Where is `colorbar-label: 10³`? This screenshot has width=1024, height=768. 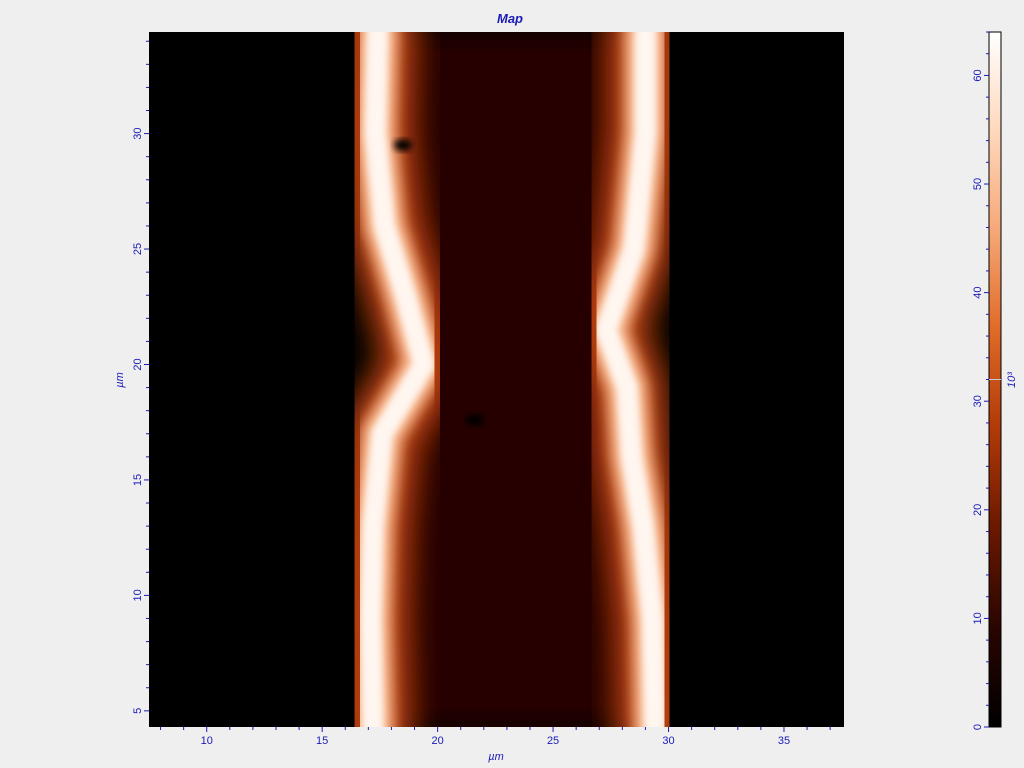 colorbar-label: 10³ is located at coordinates (1012, 380).